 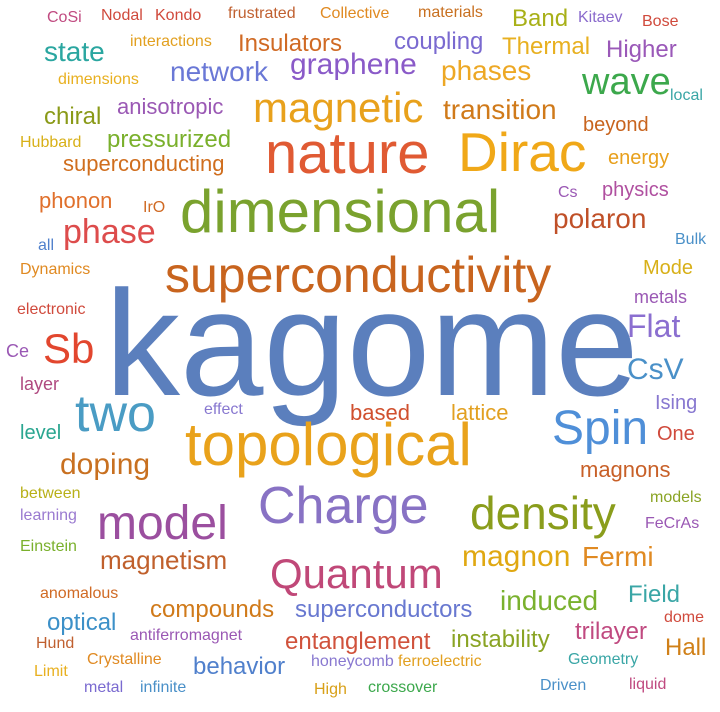 I want to click on word-optical: optical, so click(x=82, y=622).